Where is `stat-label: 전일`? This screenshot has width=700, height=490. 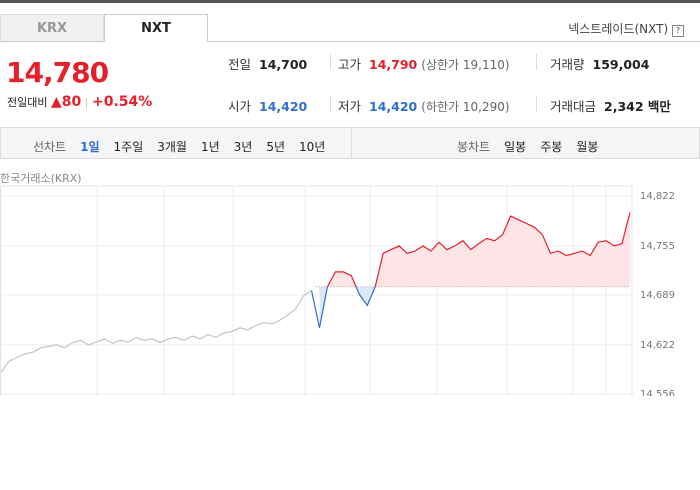
stat-label: 전일 is located at coordinates (240, 64).